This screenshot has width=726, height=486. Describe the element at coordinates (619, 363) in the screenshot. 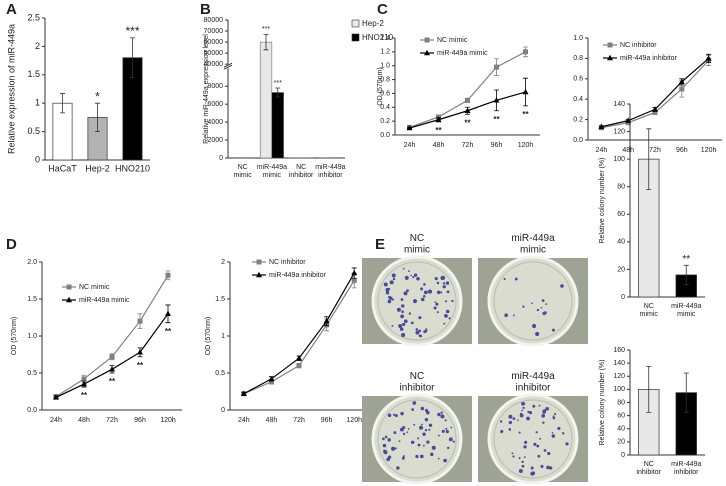

I see `y-tick-label: 140` at that location.